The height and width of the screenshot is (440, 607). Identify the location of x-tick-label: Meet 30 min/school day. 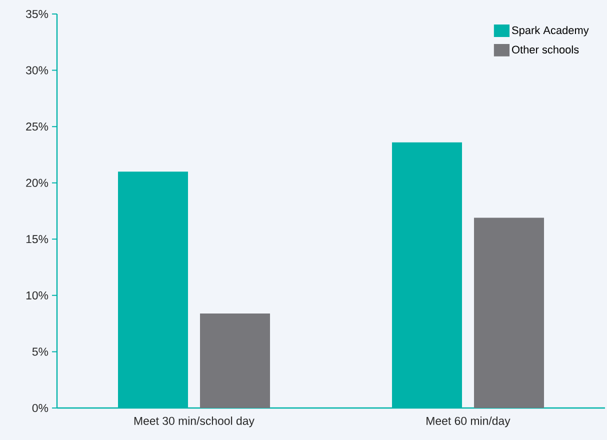
(194, 422).